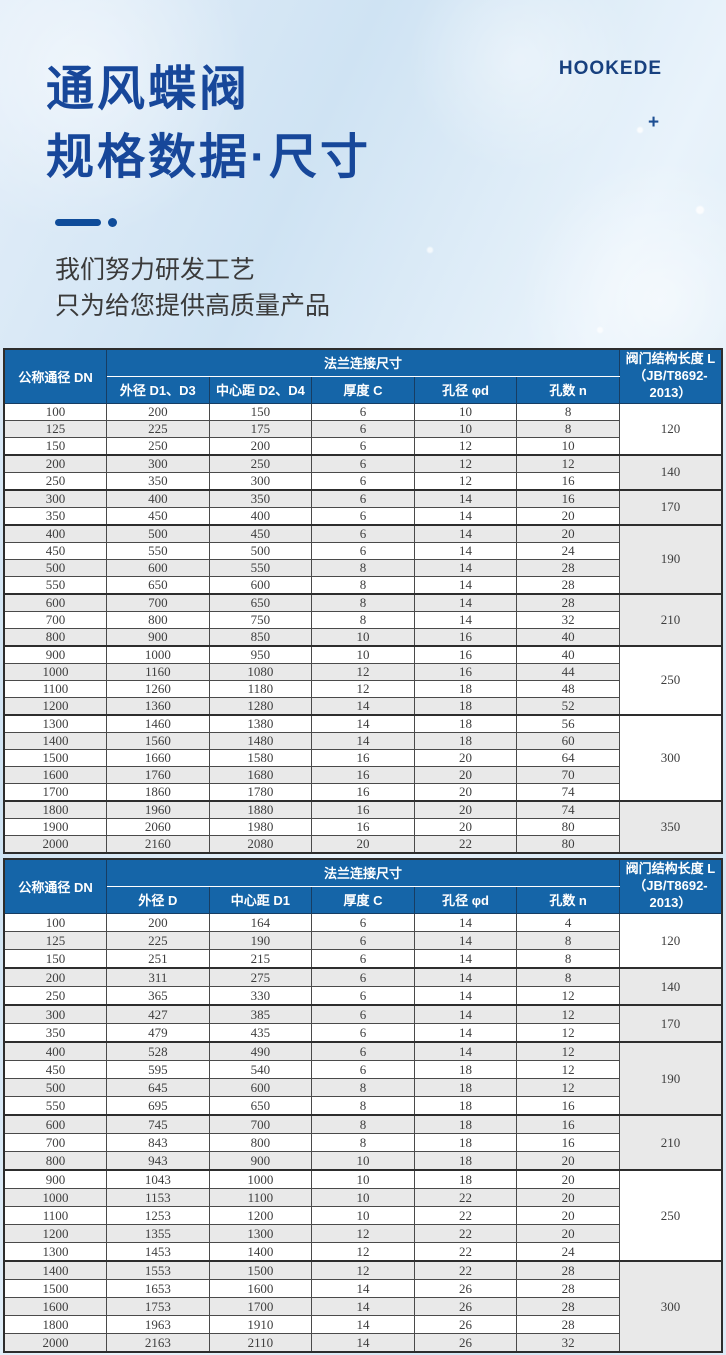 This screenshot has height=1355, width=726. I want to click on cell-structure-length: 190, so click(670, 1078).